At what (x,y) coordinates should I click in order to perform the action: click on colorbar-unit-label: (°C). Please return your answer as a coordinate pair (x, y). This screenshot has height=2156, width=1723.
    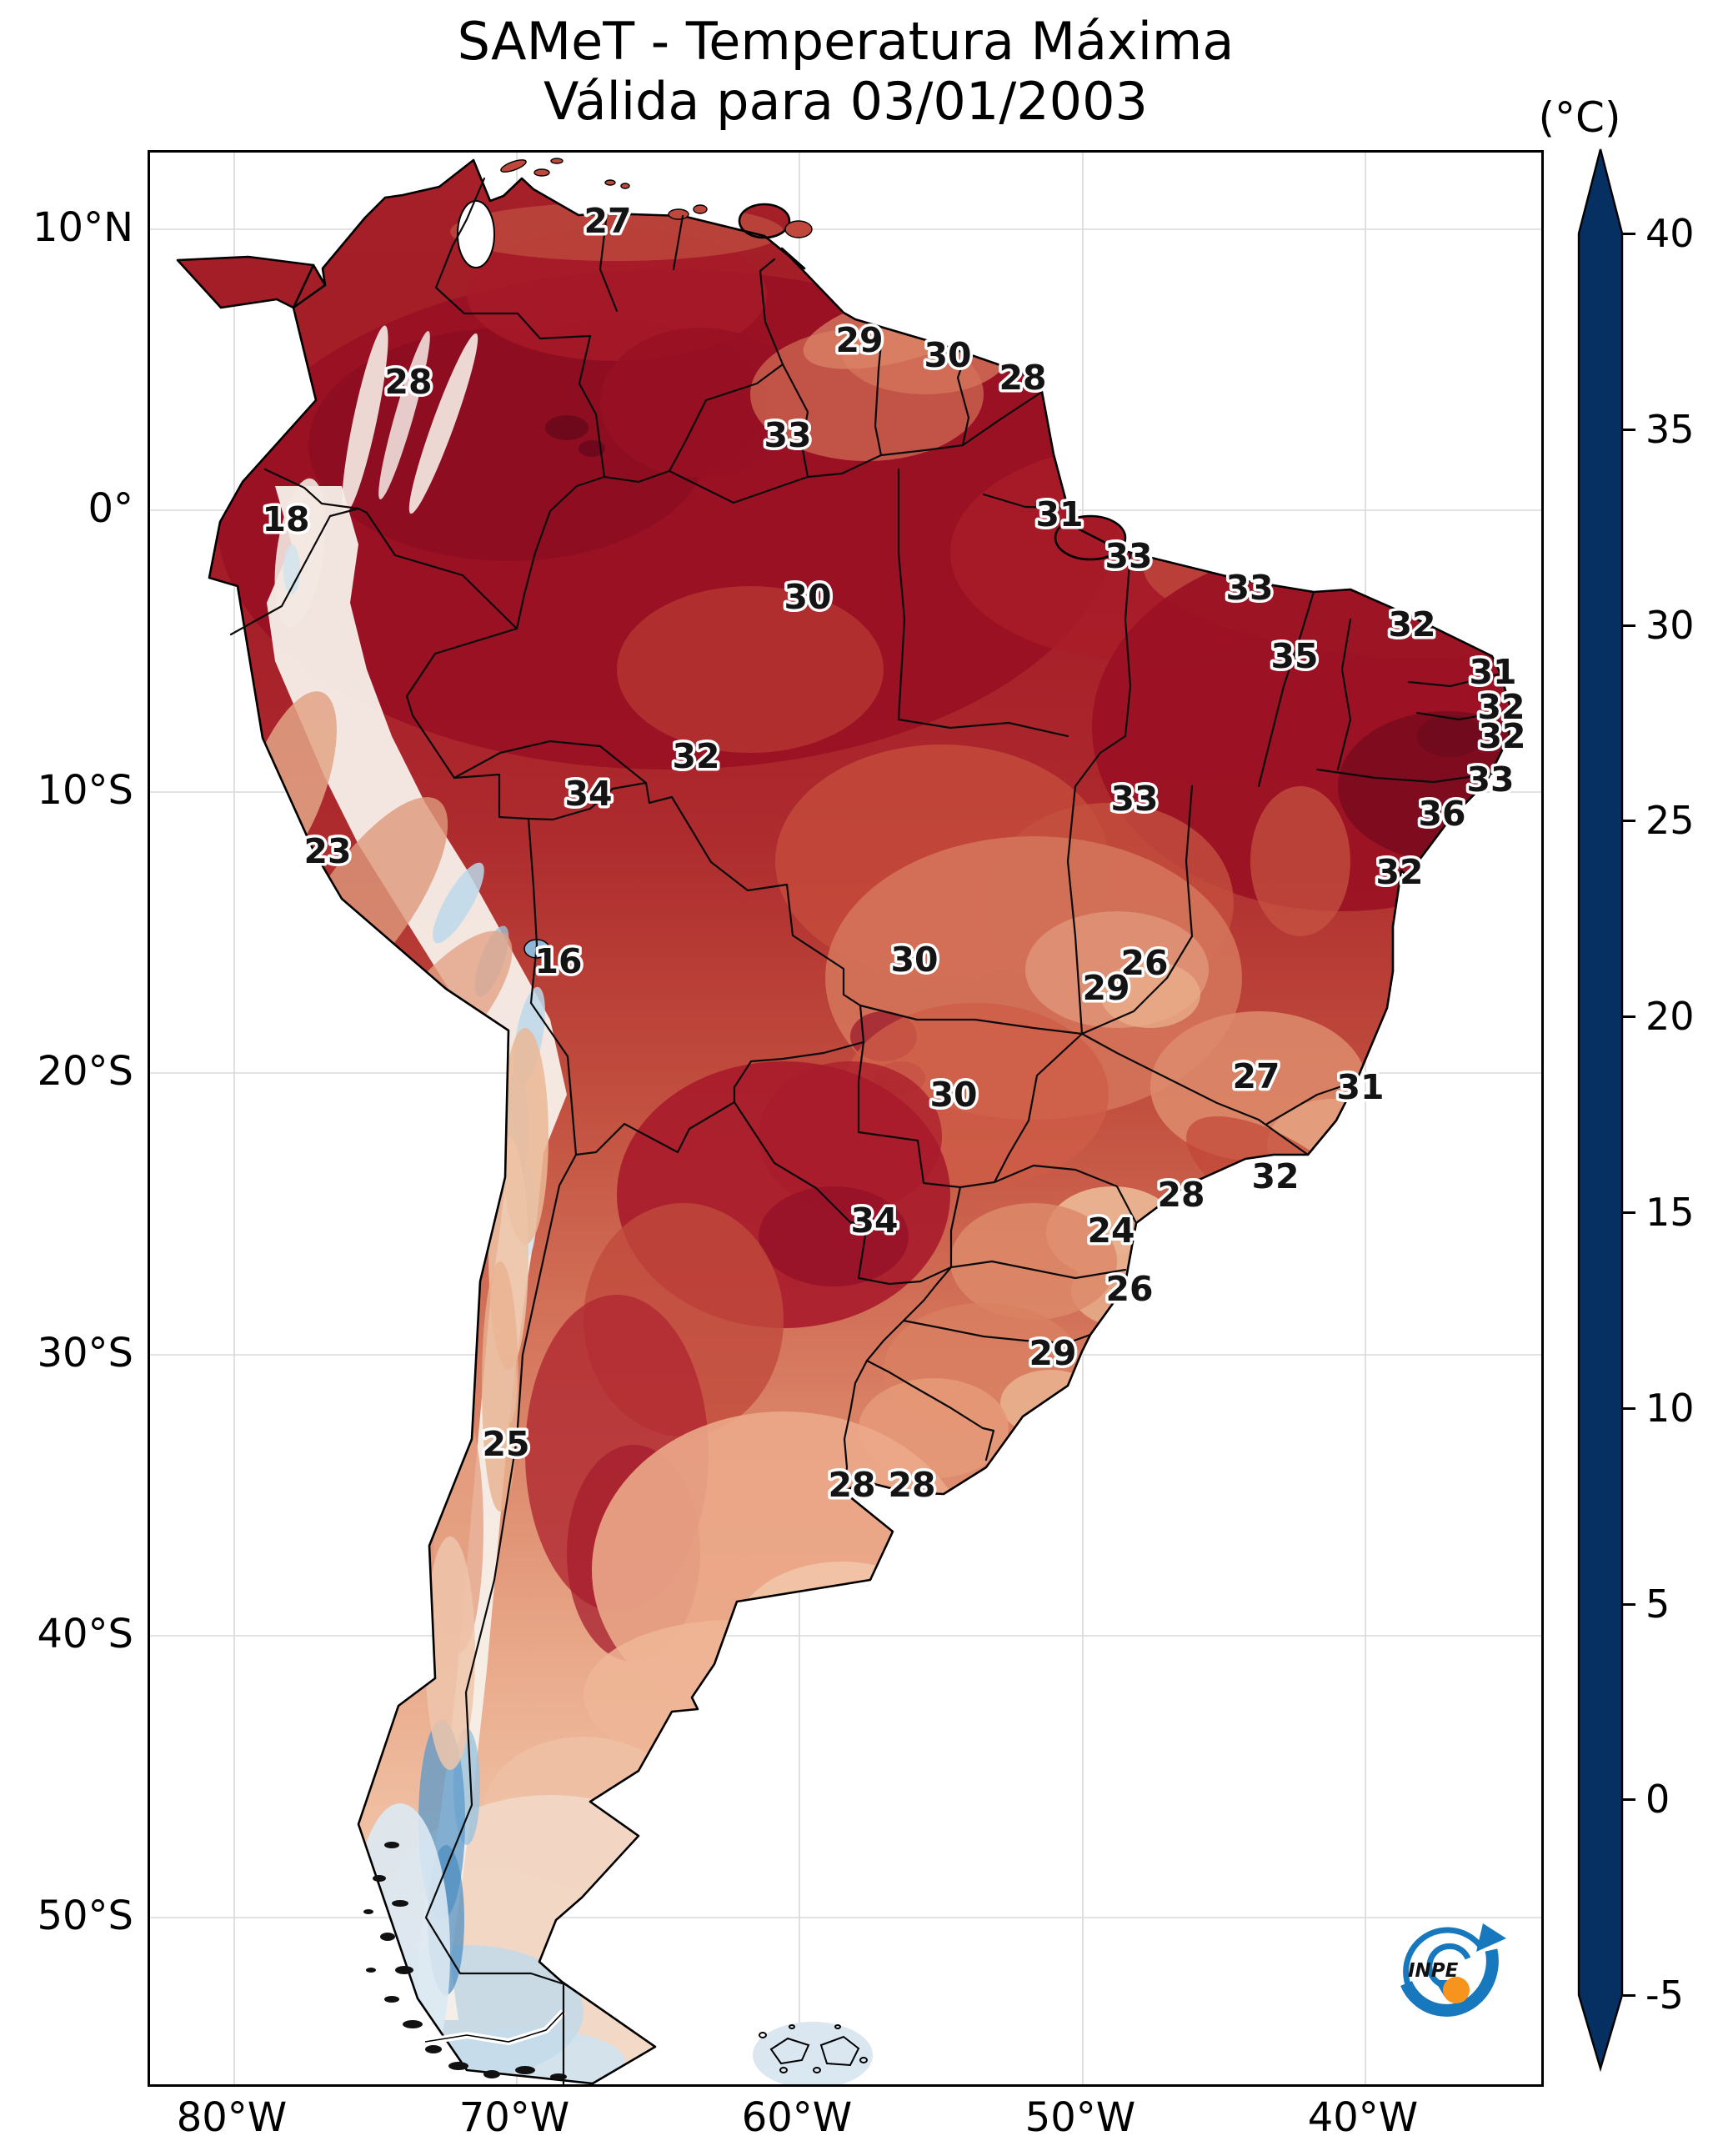
    Looking at the image, I should click on (1579, 118).